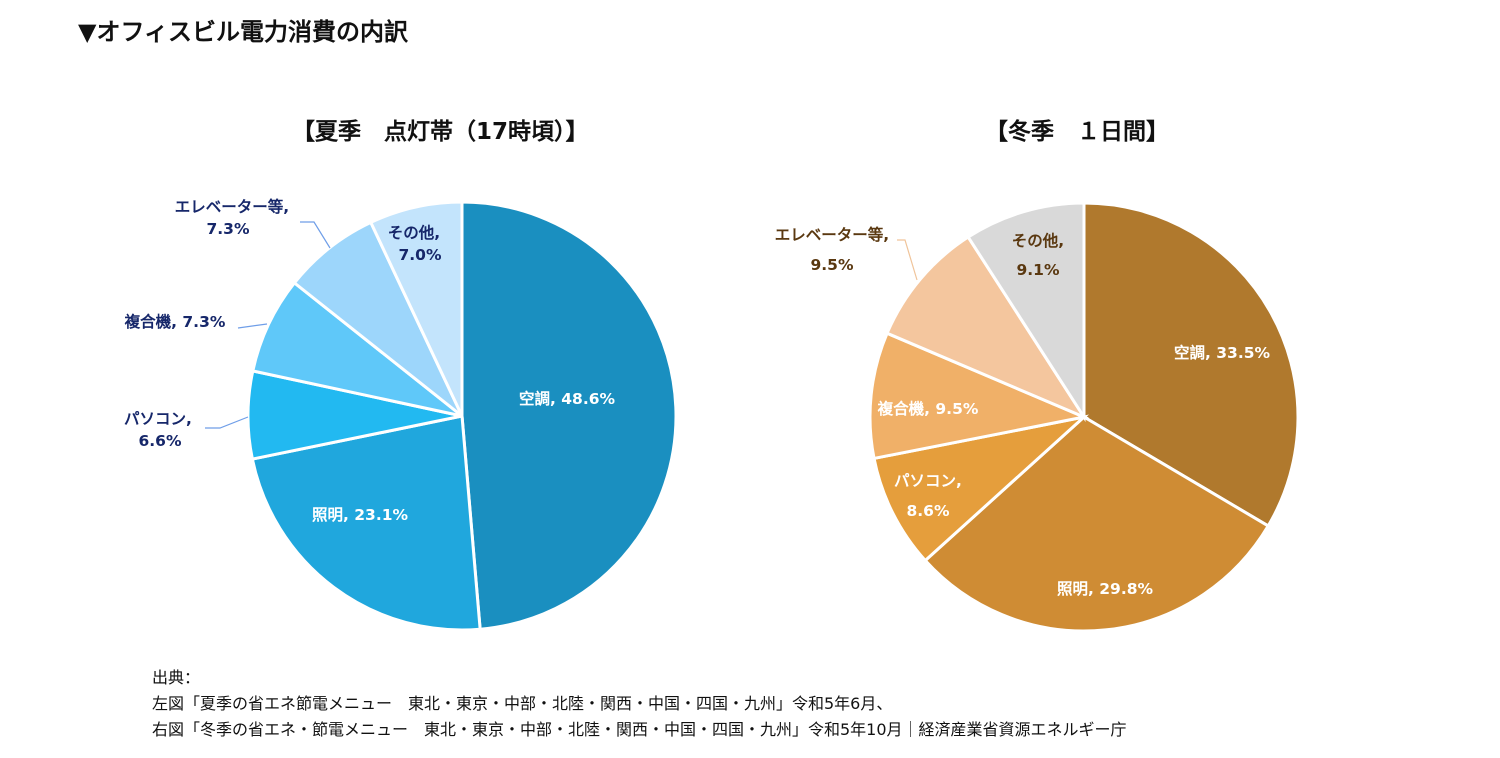 The image size is (1500, 758). What do you see at coordinates (440, 132) in the screenshot?
I see `chart-title-summer: 【夏季 点灯帯（17時頃）】` at bounding box center [440, 132].